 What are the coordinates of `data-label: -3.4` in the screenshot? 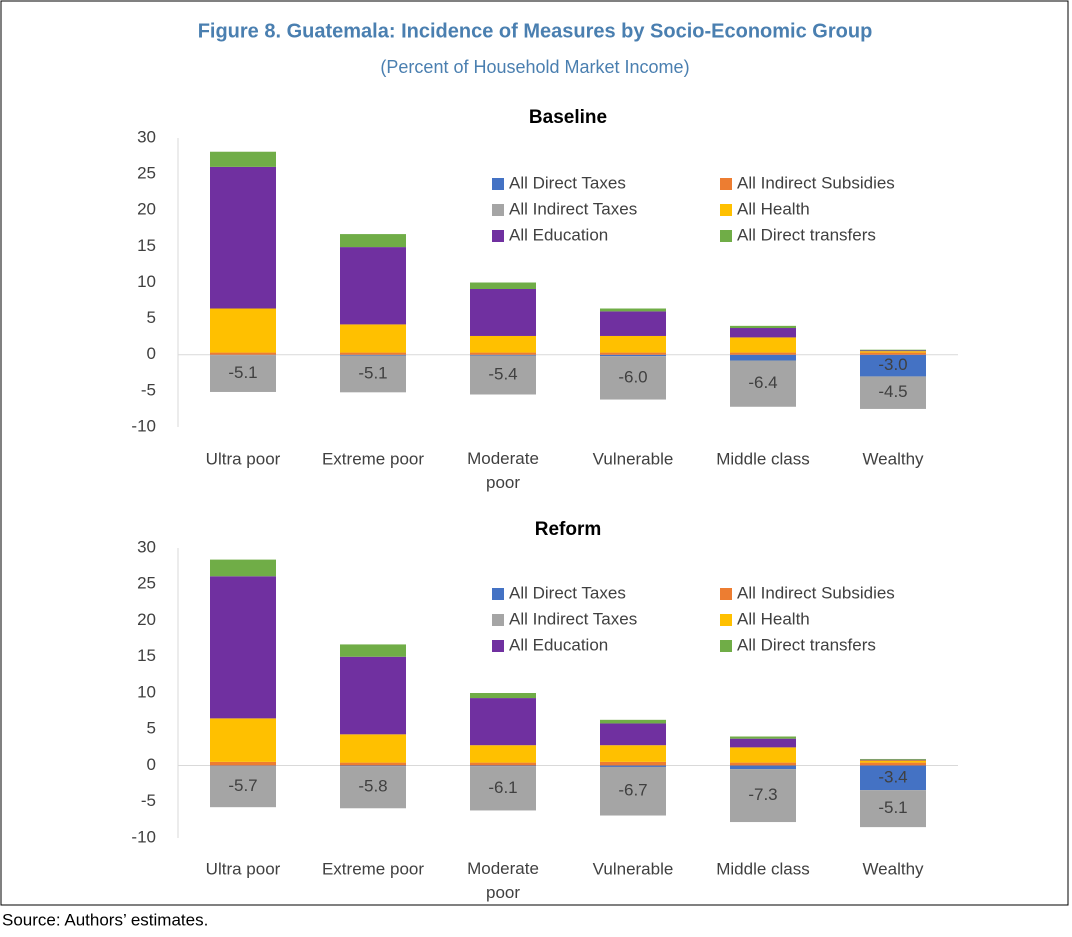 It's located at (892, 776).